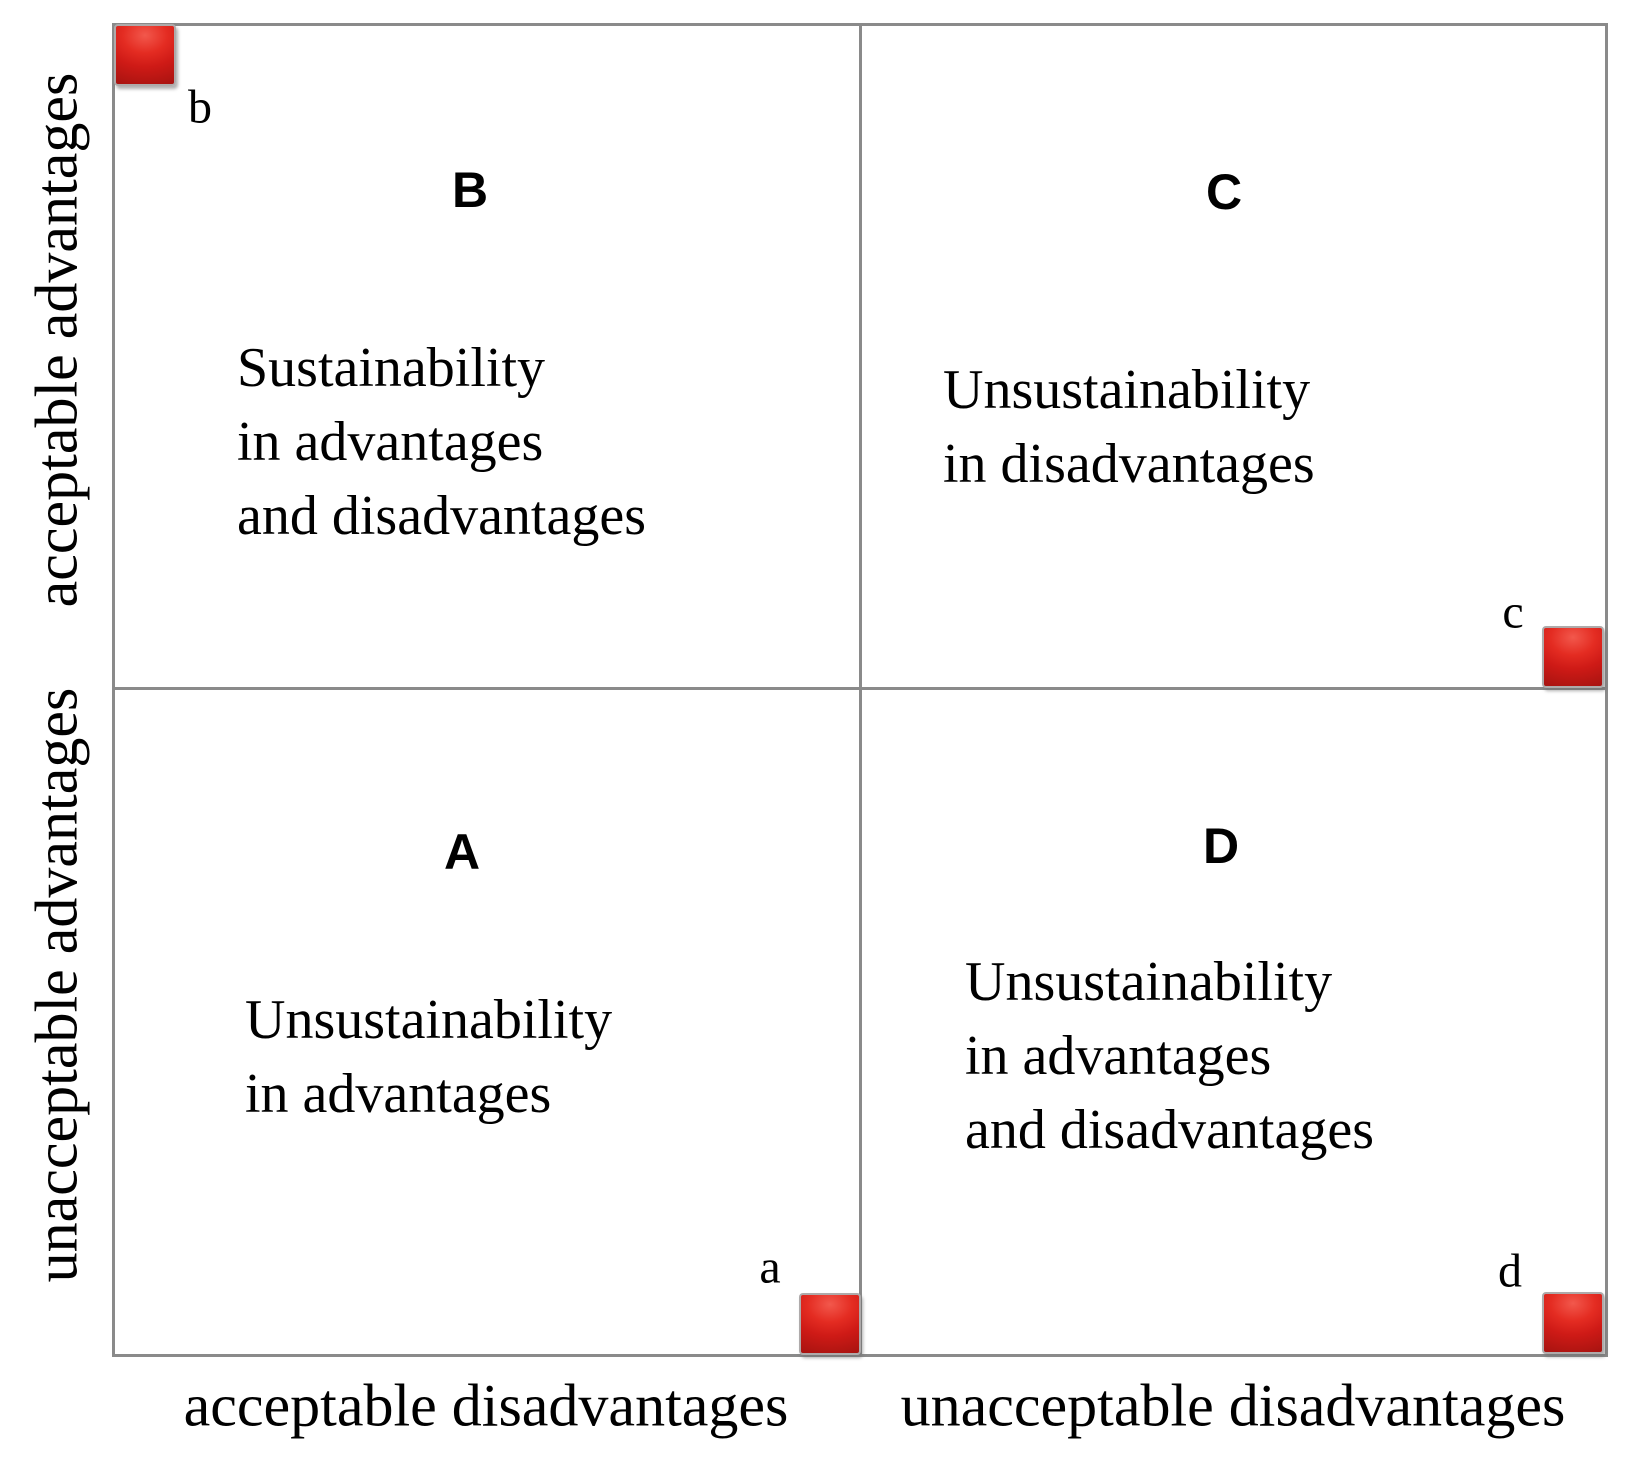 The width and height of the screenshot is (1626, 1460). What do you see at coordinates (830, 1324) in the screenshot?
I see `red-square-marker-a` at bounding box center [830, 1324].